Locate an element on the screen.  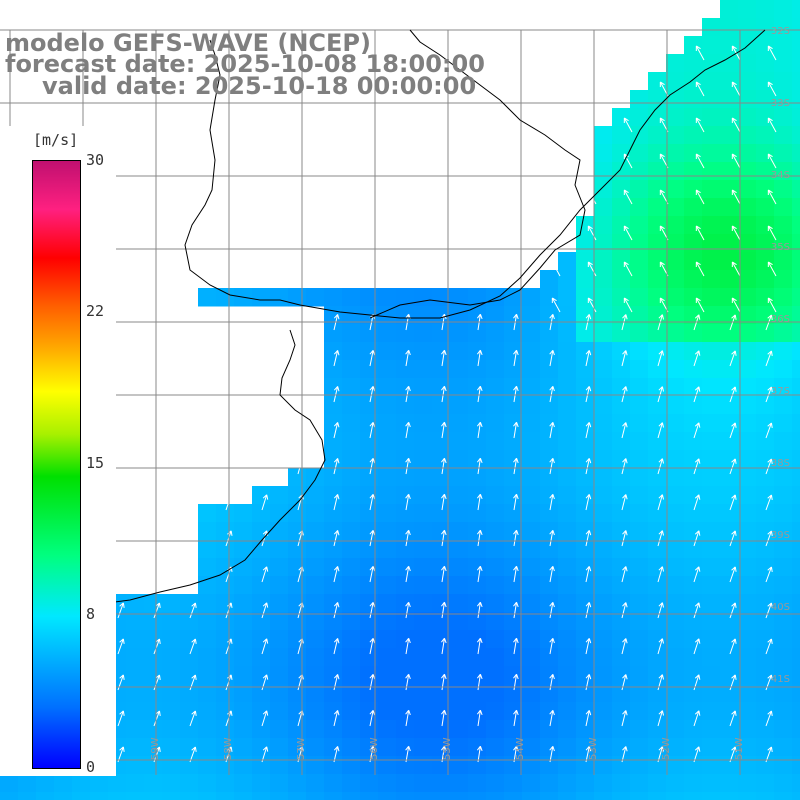
colorbar-tick: 30 is located at coordinates (95, 160).